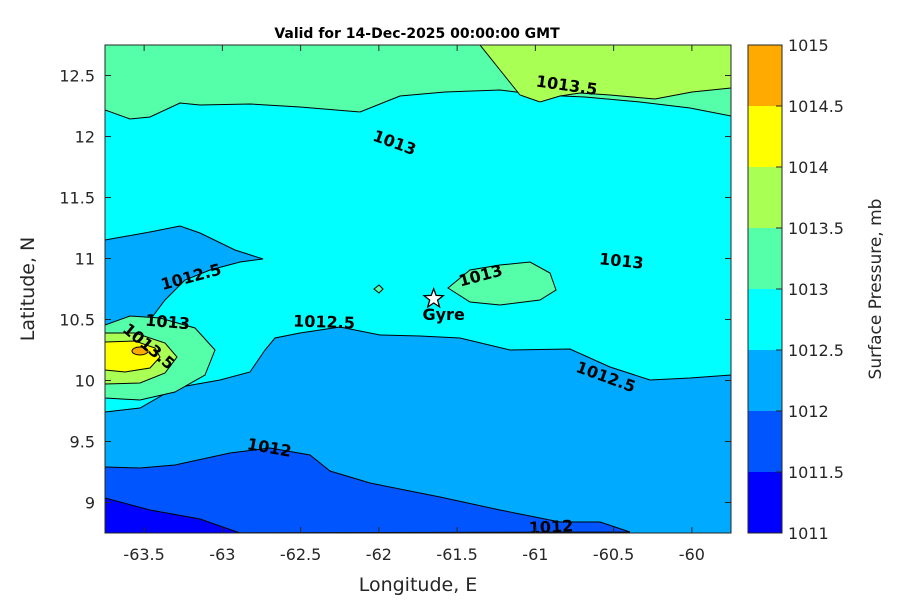 This screenshot has width=900, height=600. I want to click on colorbar-tick-label: 1015, so click(808, 45).